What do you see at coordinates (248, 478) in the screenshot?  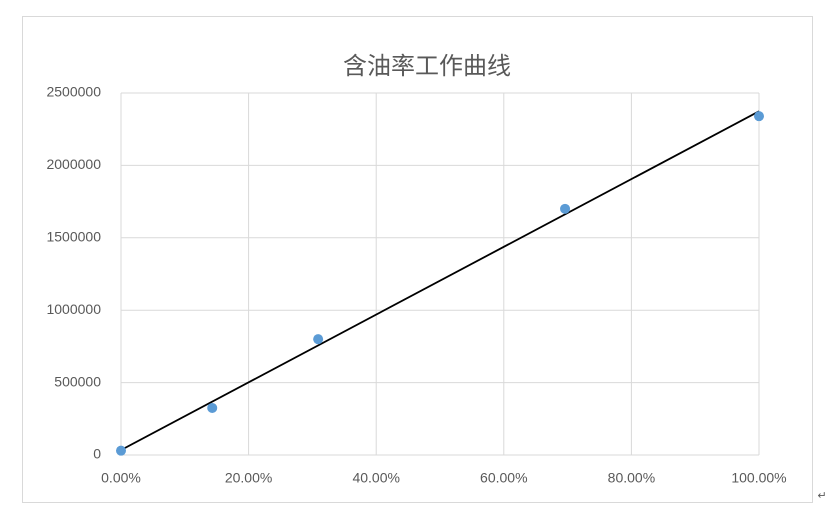 I see `x-tick-label: 20.00%` at bounding box center [248, 478].